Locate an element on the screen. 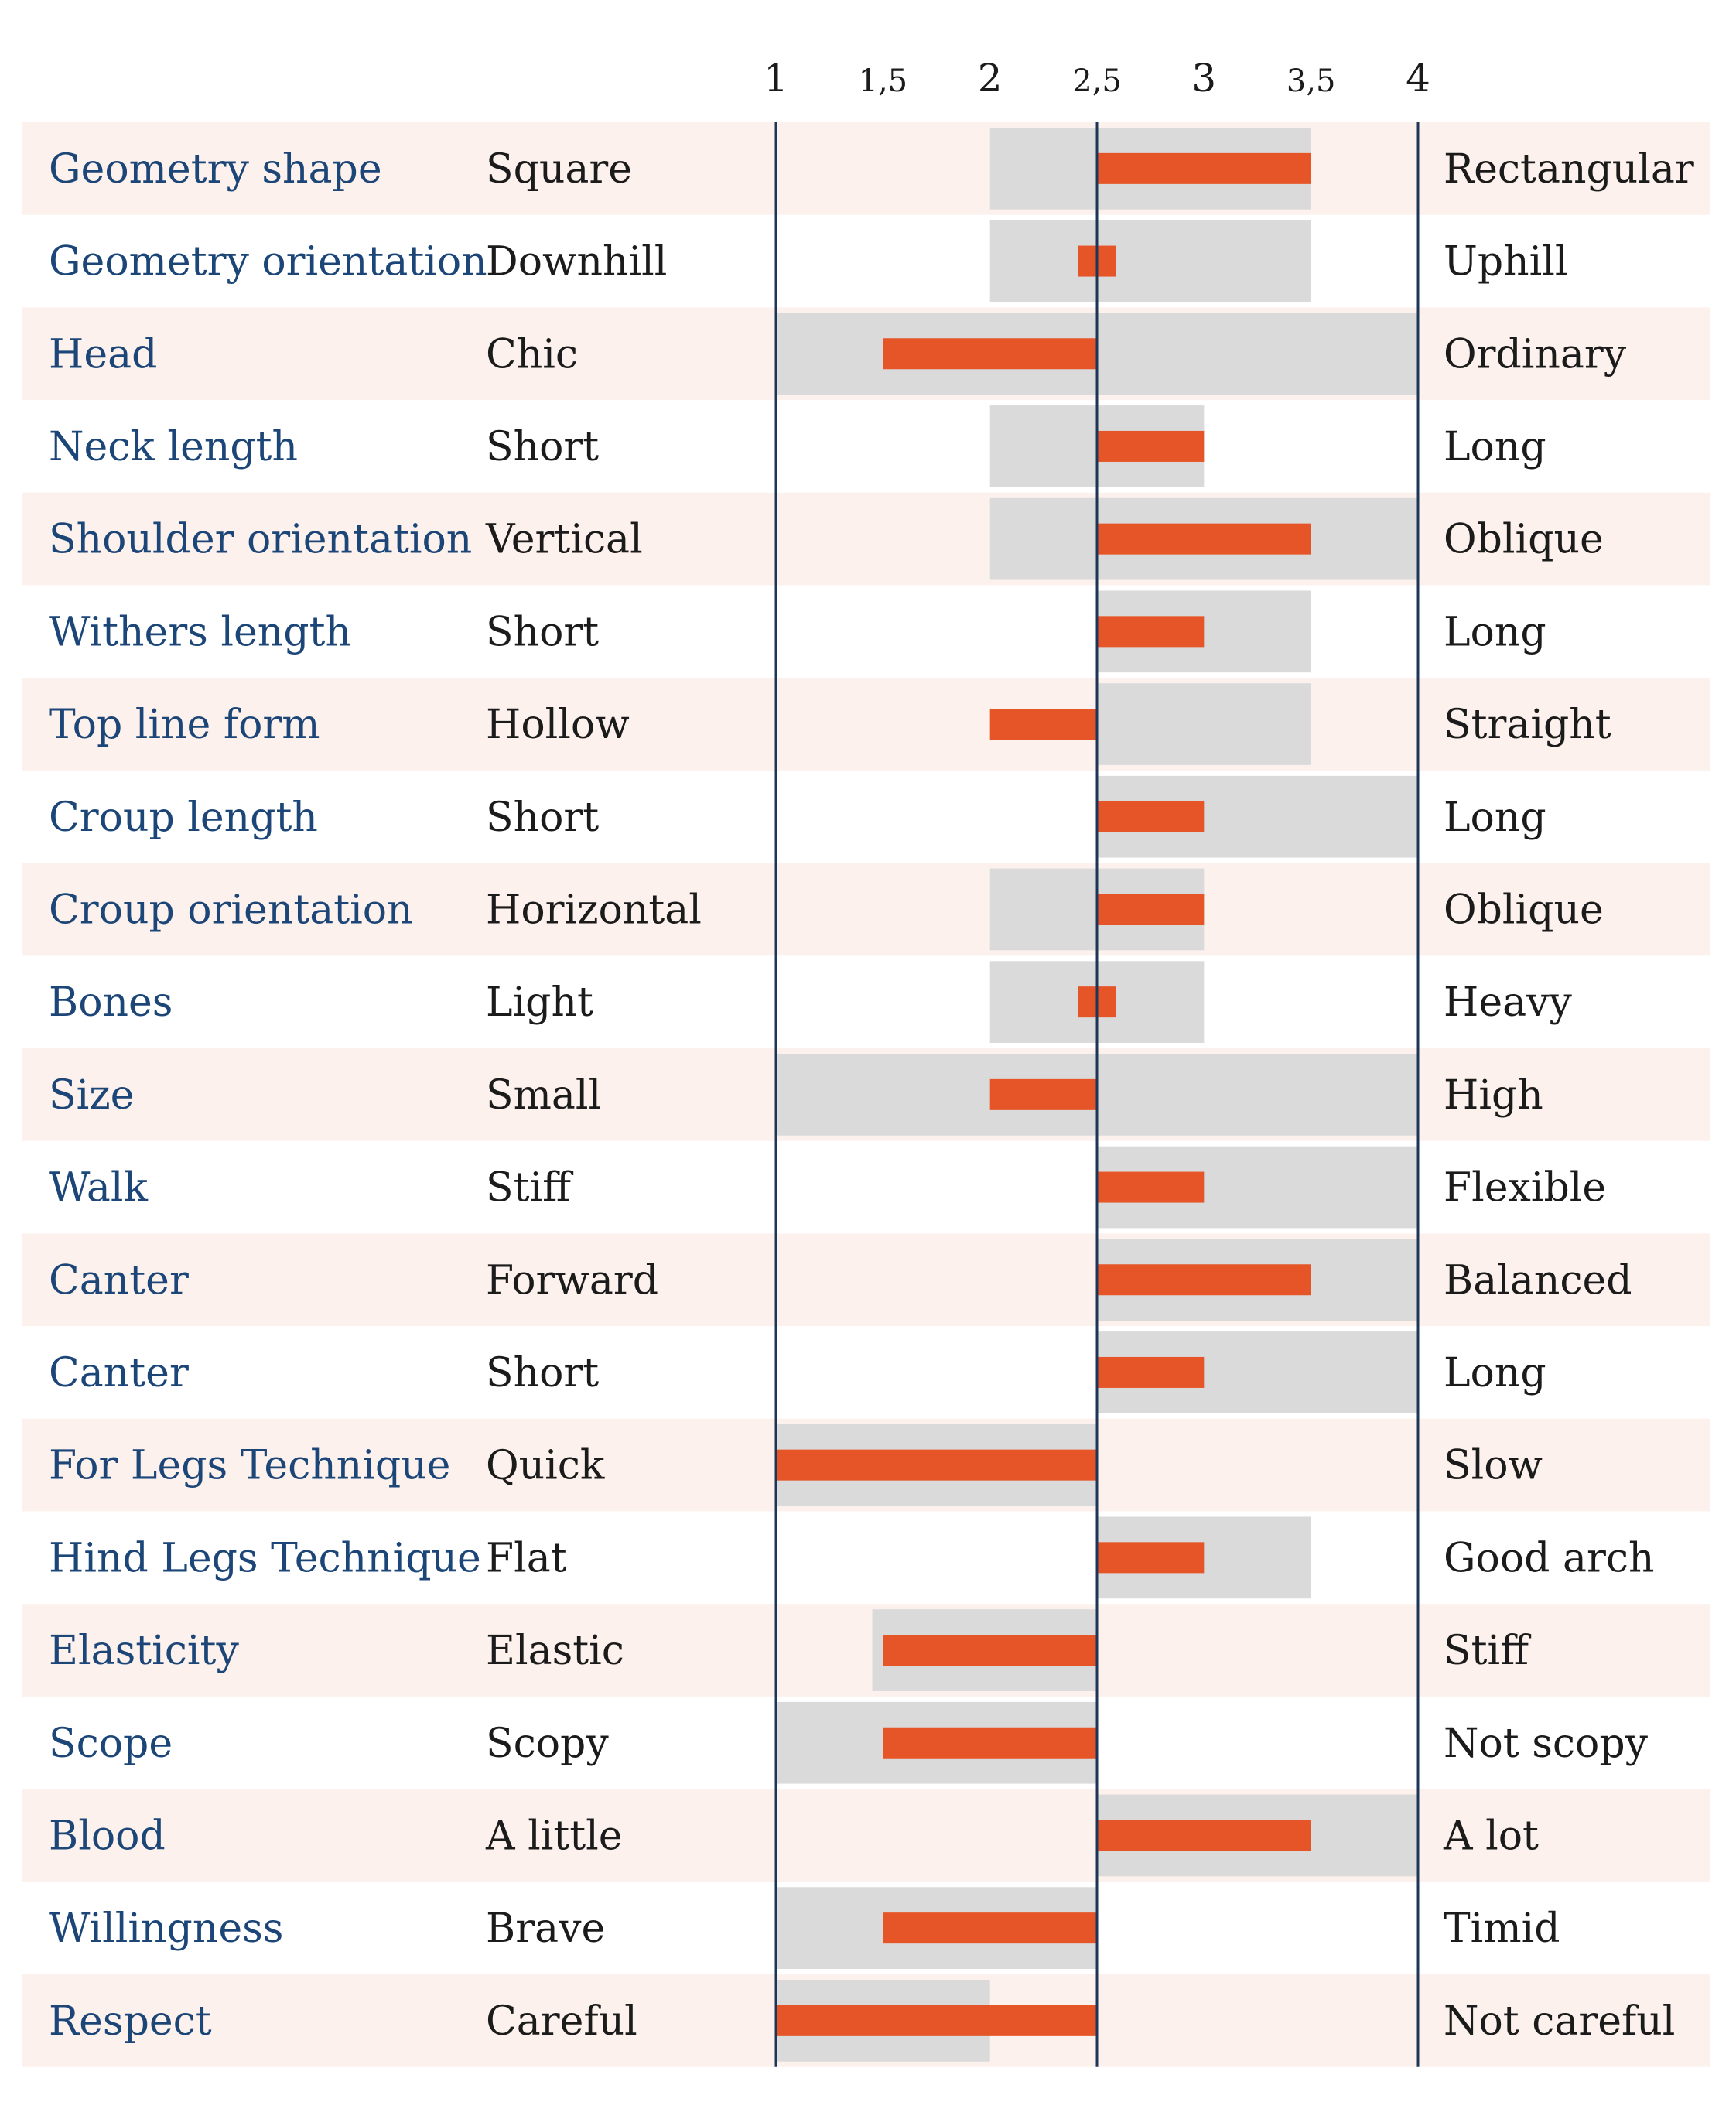 This screenshot has height=2102, width=1736. high-pole-label: Good arch is located at coordinates (1549, 1558).